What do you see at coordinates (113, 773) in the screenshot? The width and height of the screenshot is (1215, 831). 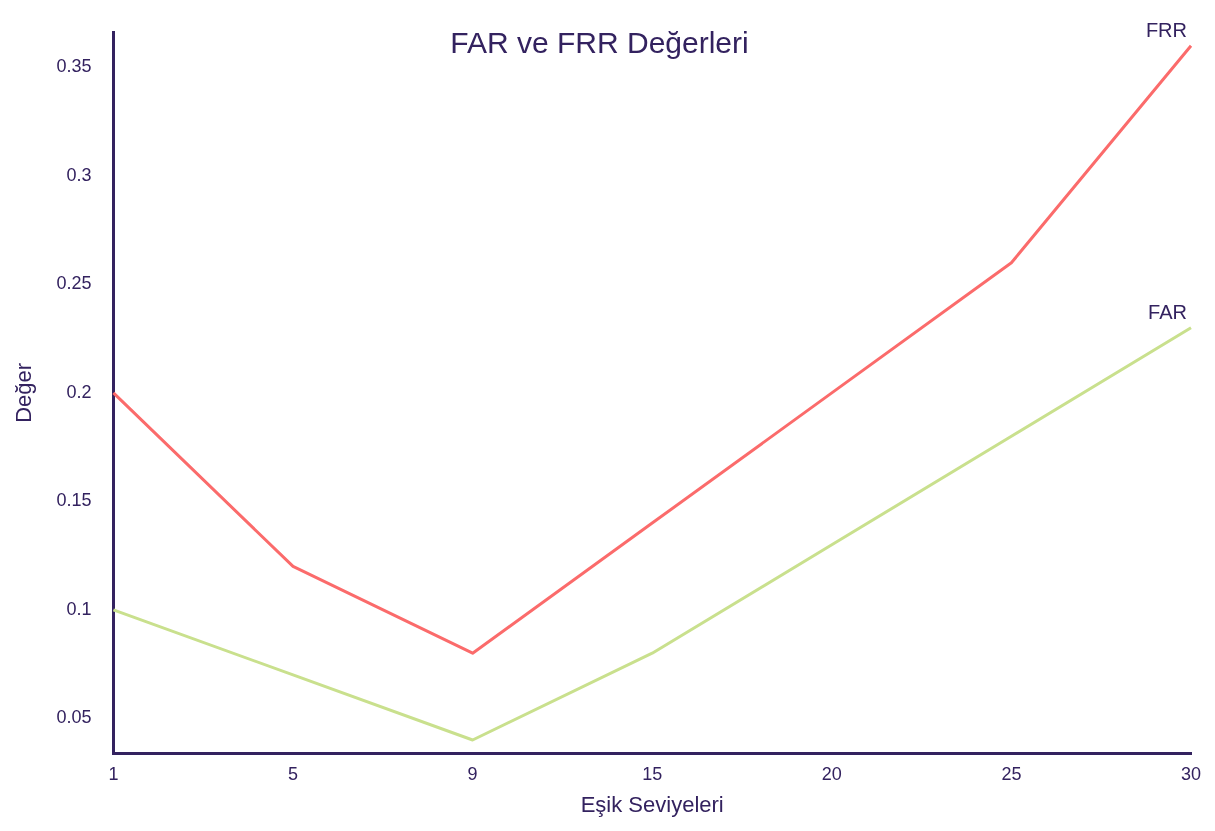 I see `x-tick-label: 1` at bounding box center [113, 773].